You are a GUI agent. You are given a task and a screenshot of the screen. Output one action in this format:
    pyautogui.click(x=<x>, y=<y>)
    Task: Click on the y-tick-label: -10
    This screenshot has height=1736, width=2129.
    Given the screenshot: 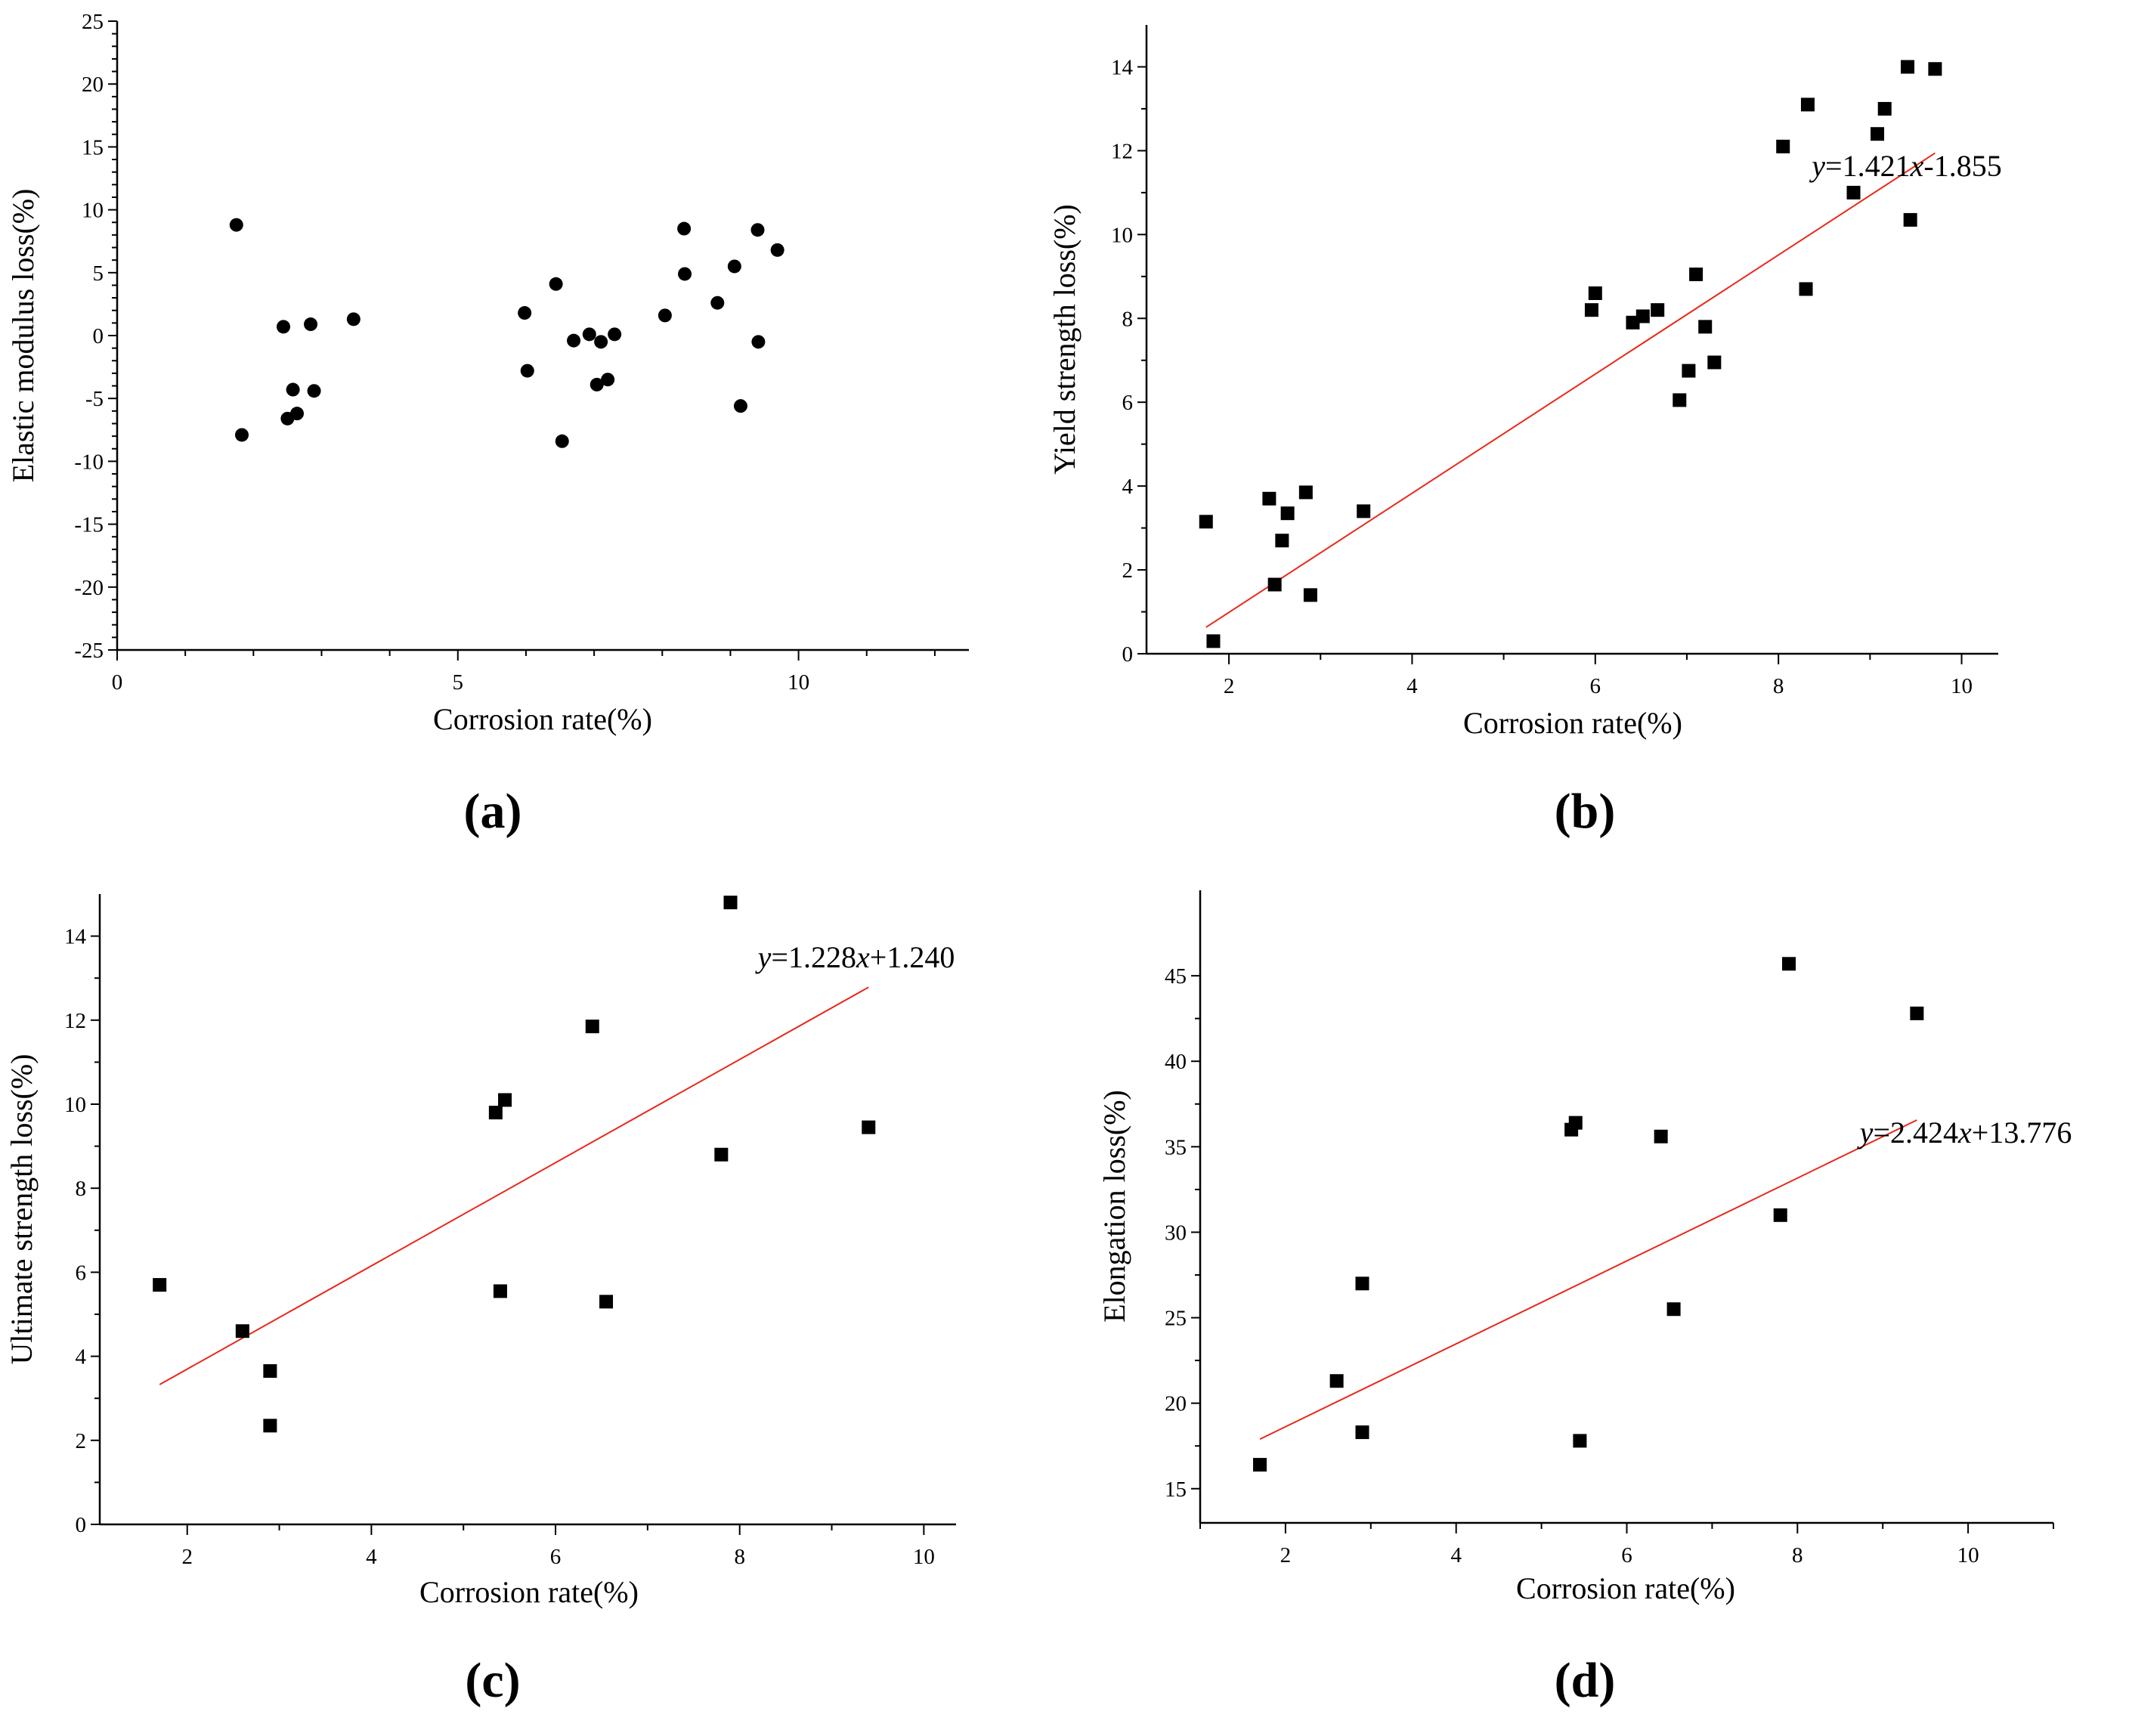 What is the action you would take?
    pyautogui.click(x=89, y=462)
    